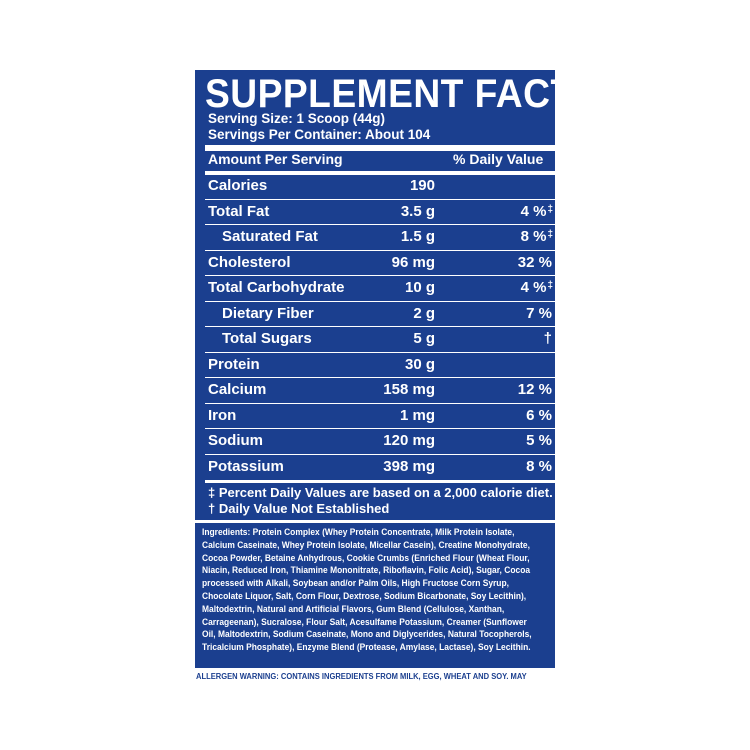 The width and height of the screenshot is (750, 750). Describe the element at coordinates (246, 466) in the screenshot. I see `nutrient-name: Potassium` at that location.